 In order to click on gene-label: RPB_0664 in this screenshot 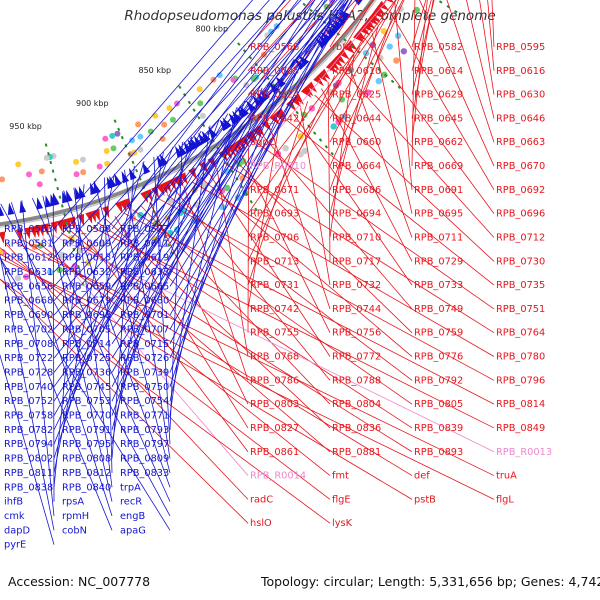, I will do `click(356, 166)`.